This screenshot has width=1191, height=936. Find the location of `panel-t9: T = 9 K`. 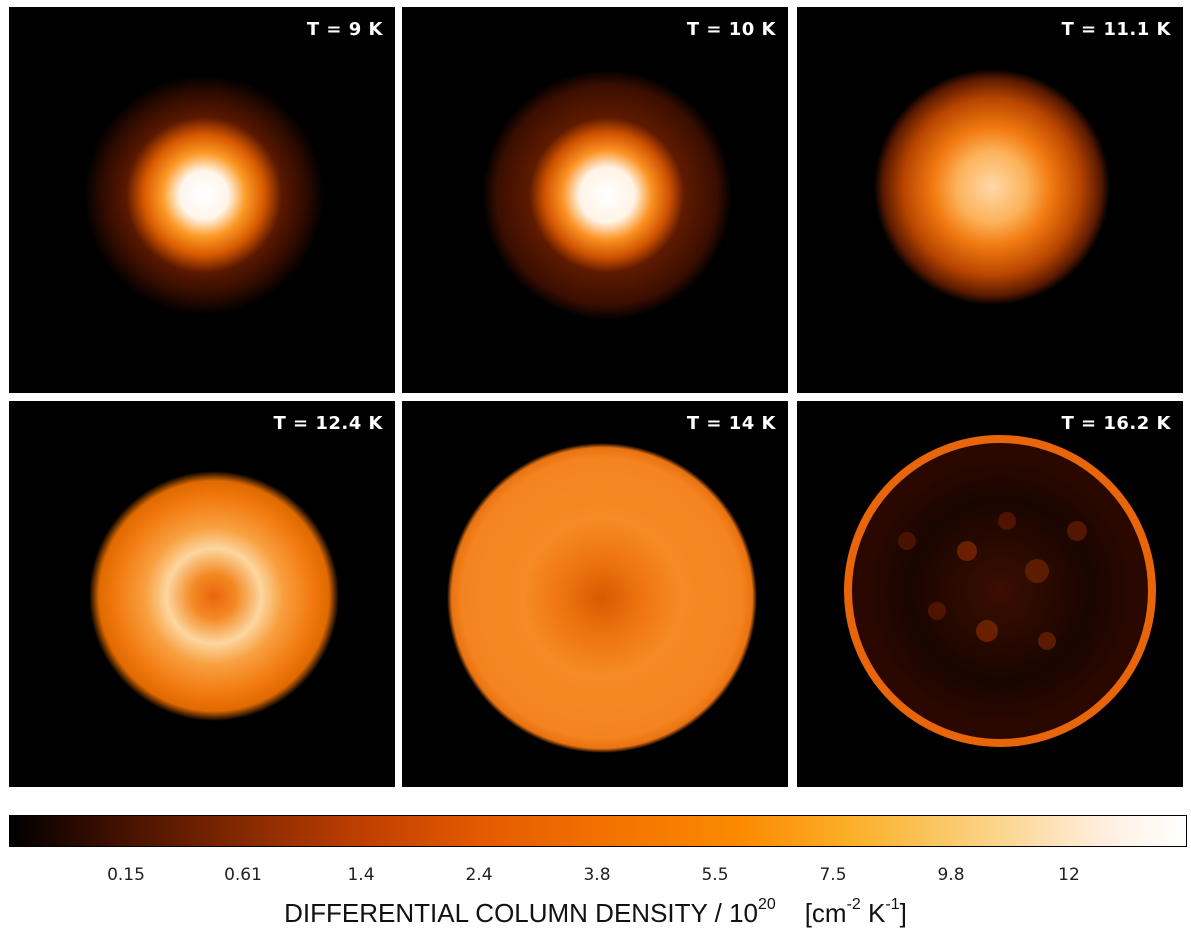

panel-t9: T = 9 K is located at coordinates (202, 200).